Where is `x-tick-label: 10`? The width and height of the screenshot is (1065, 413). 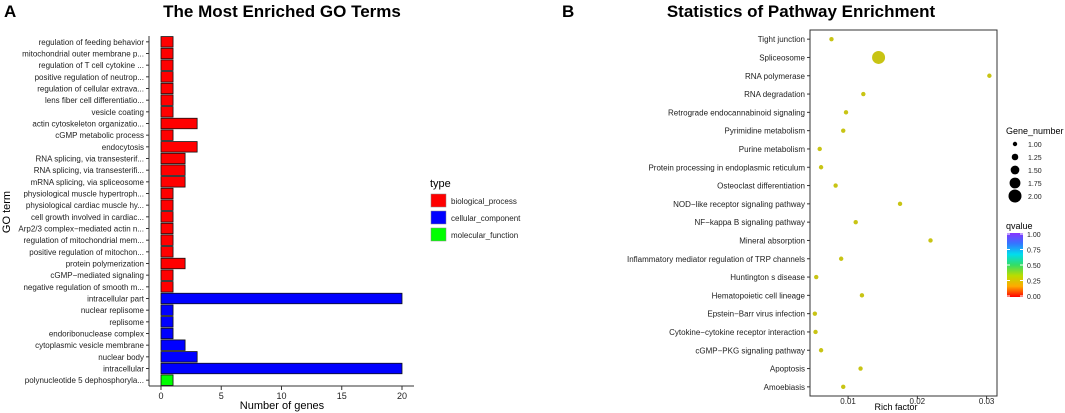
x-tick-label: 10 is located at coordinates (281, 396).